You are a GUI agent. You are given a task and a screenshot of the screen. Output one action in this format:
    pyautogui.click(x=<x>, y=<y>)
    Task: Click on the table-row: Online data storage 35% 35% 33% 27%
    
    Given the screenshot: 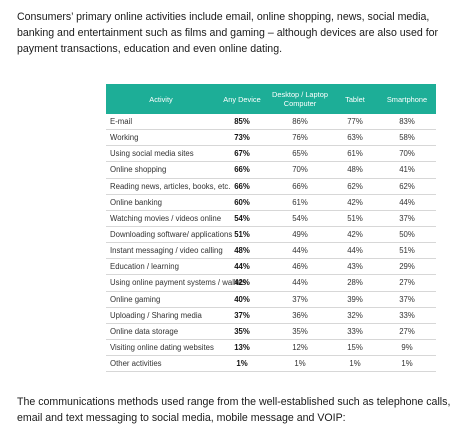 What is the action you would take?
    pyautogui.click(x=271, y=331)
    